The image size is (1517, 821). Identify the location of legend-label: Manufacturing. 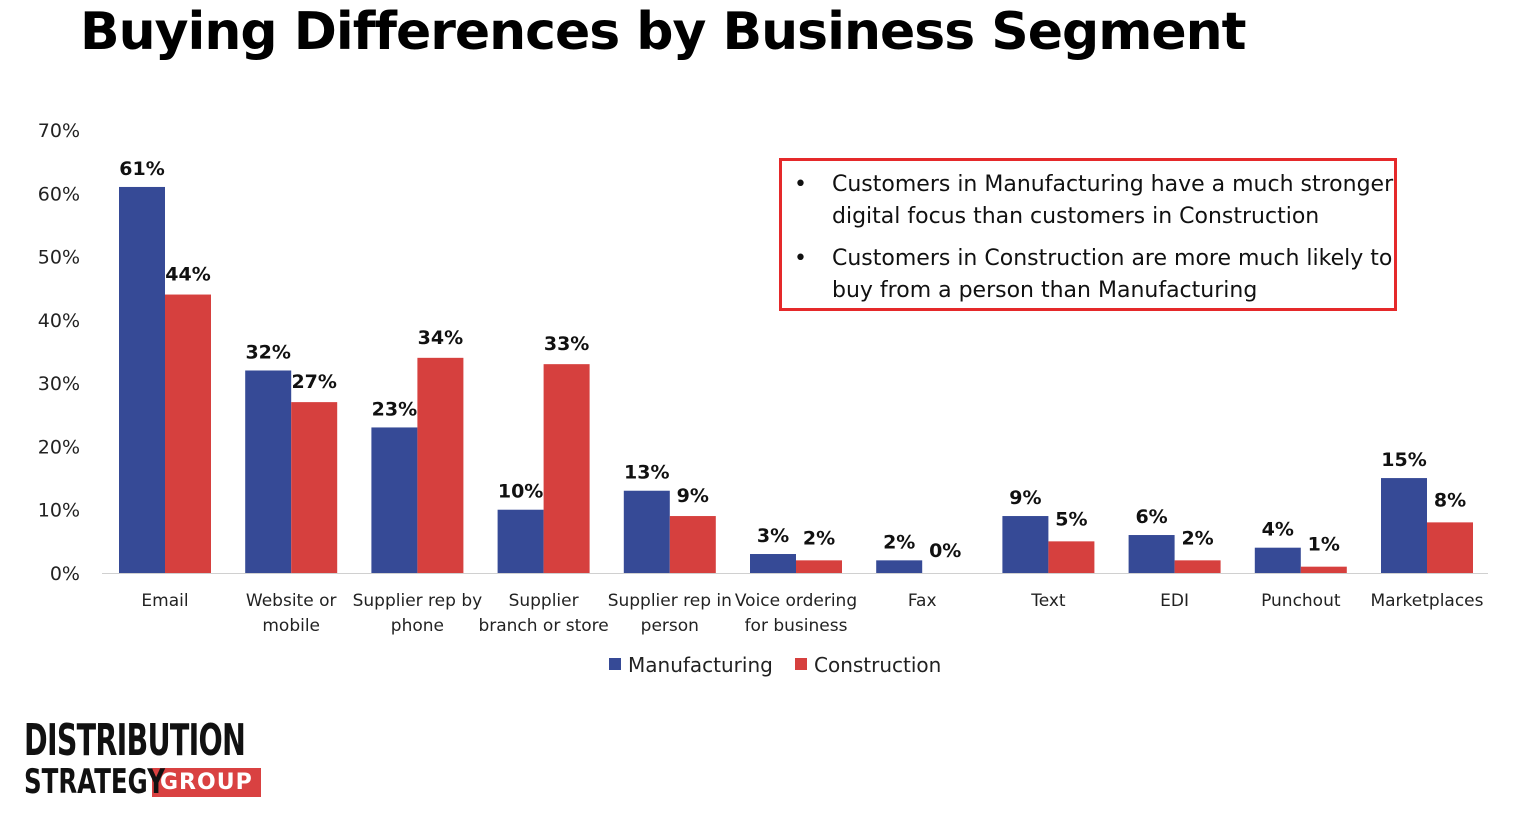
(700, 665).